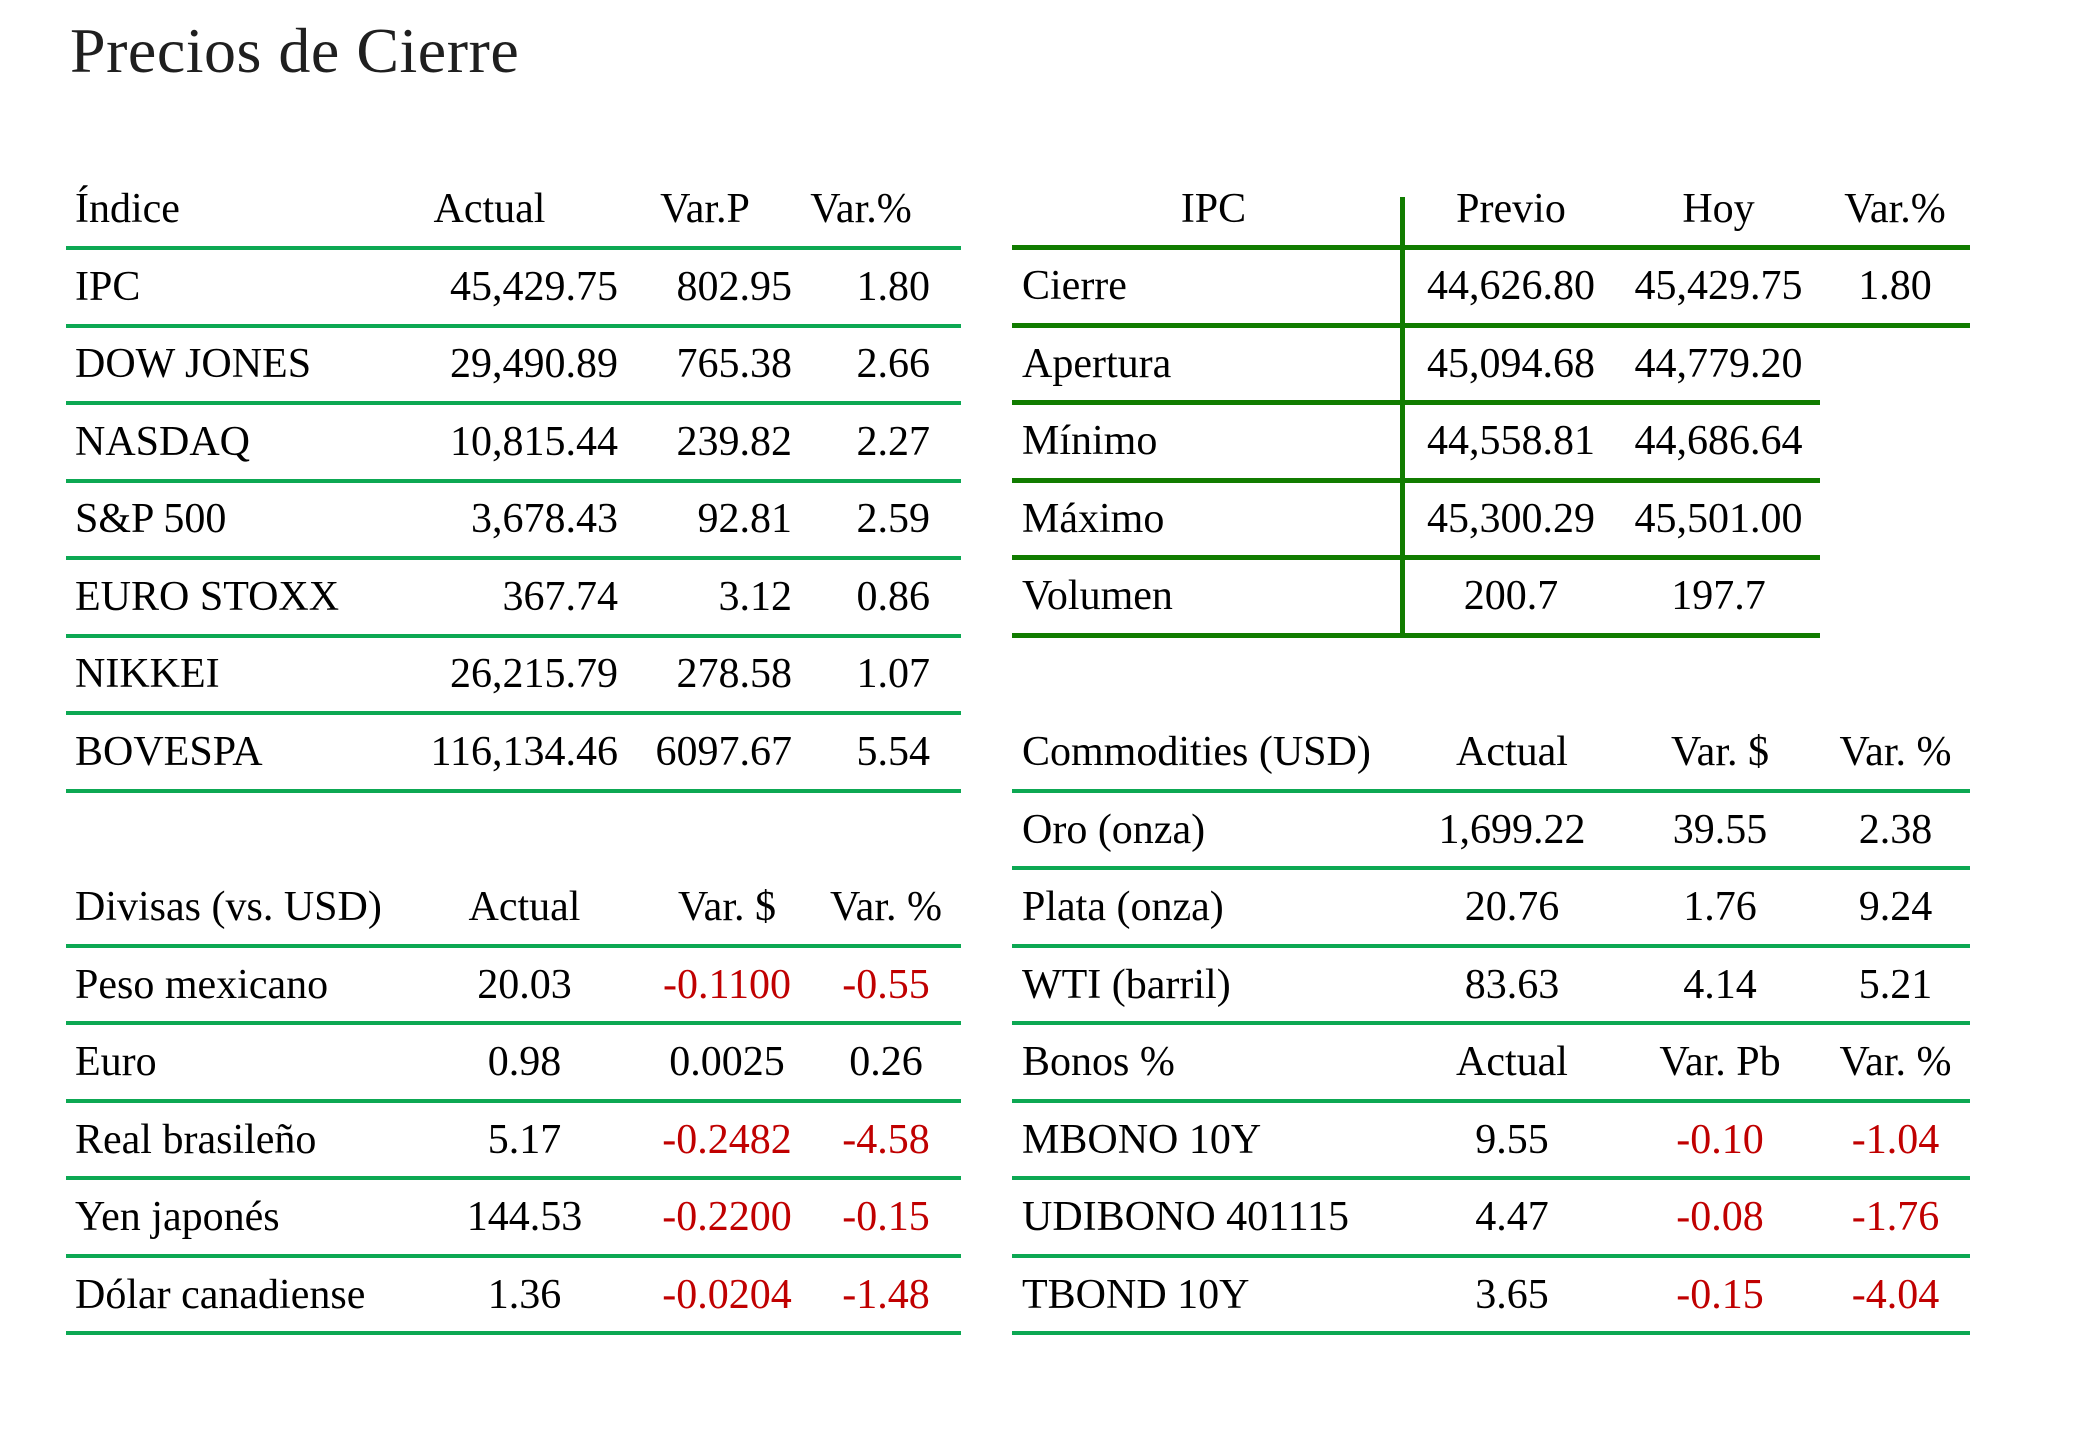 Image resolution: width=2079 pixels, height=1440 pixels. What do you see at coordinates (1718, 599) in the screenshot?
I see `data-cell: 197.7` at bounding box center [1718, 599].